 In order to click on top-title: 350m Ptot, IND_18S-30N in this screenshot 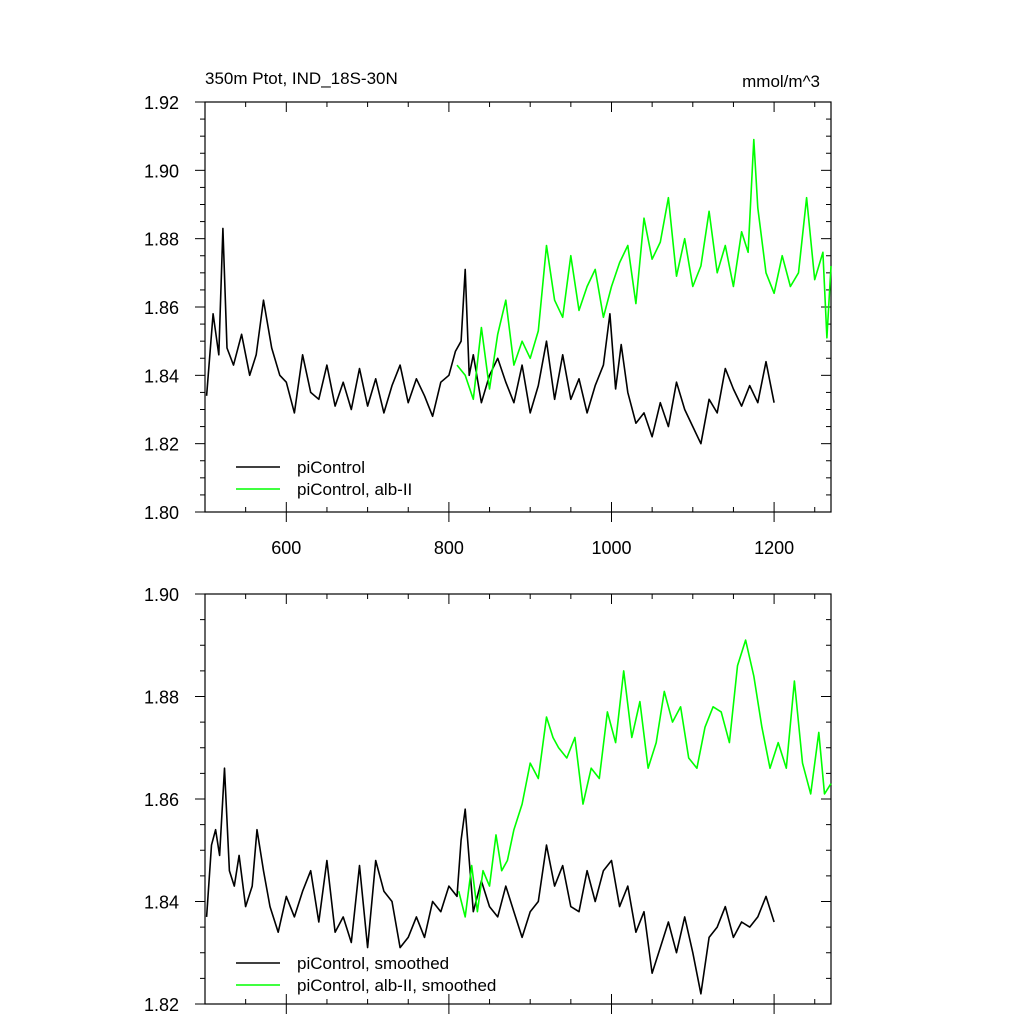, I will do `click(301, 78)`.